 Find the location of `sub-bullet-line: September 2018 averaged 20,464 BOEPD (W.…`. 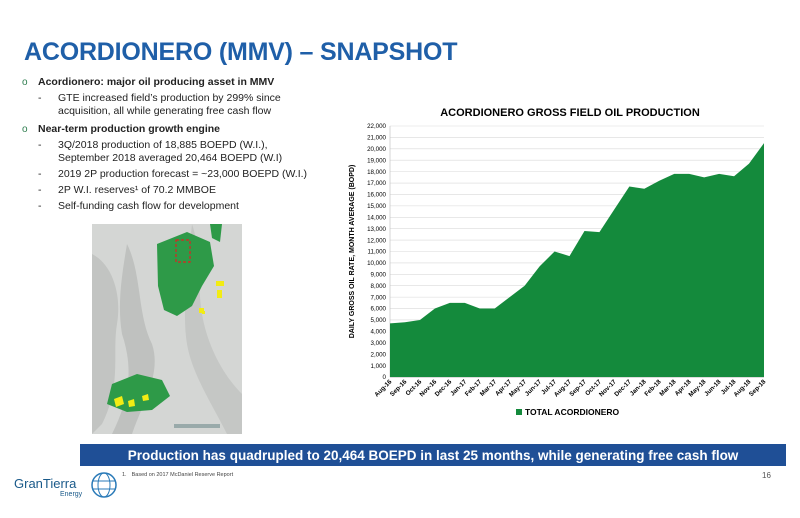

sub-bullet-line: September 2018 averaged 20,464 BOEPD (W.… is located at coordinates (170, 158).